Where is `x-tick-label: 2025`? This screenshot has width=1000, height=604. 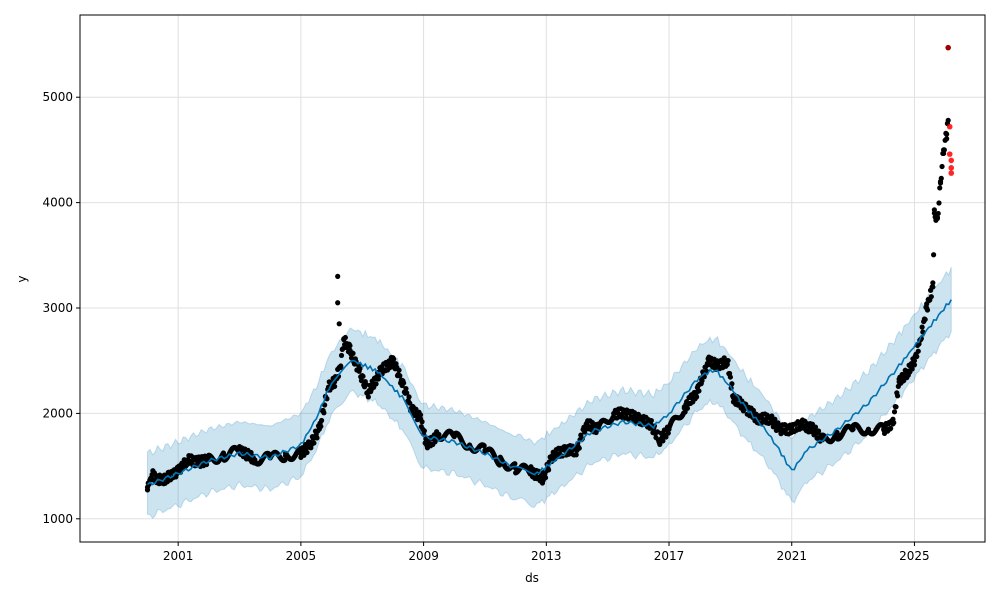 x-tick-label: 2025 is located at coordinates (914, 556).